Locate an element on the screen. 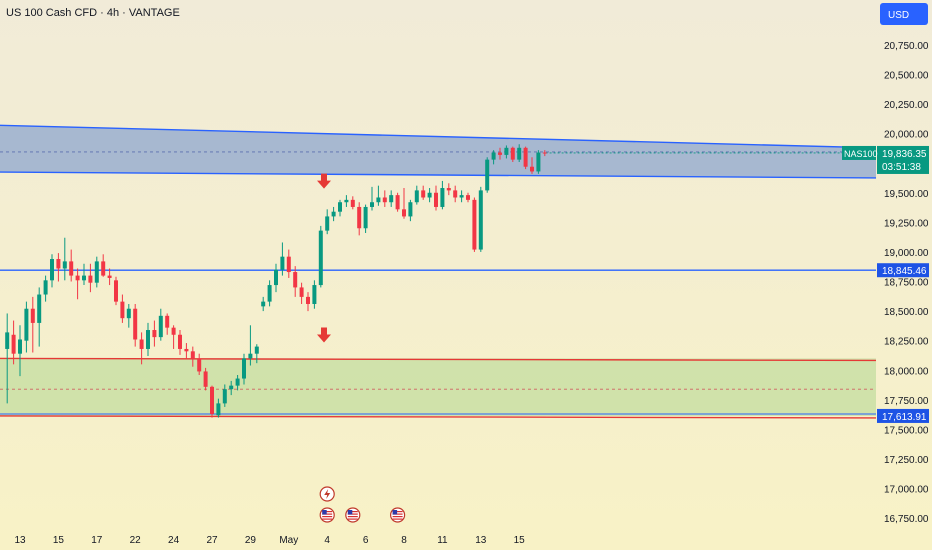 The height and width of the screenshot is (550, 932). level-mid-price-badge: 18,845.46 is located at coordinates (903, 270).